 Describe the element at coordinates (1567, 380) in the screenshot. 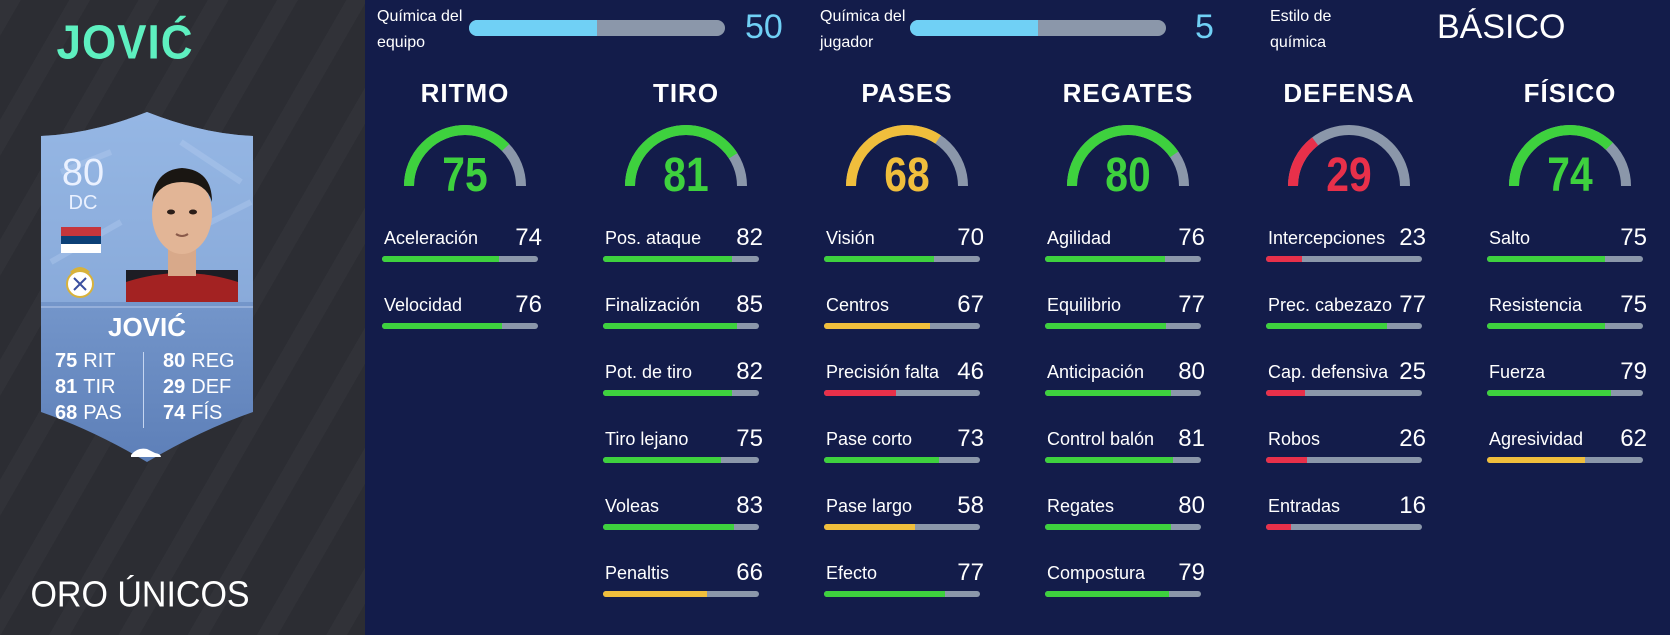

I see `stat-row: Fuerza 79` at that location.